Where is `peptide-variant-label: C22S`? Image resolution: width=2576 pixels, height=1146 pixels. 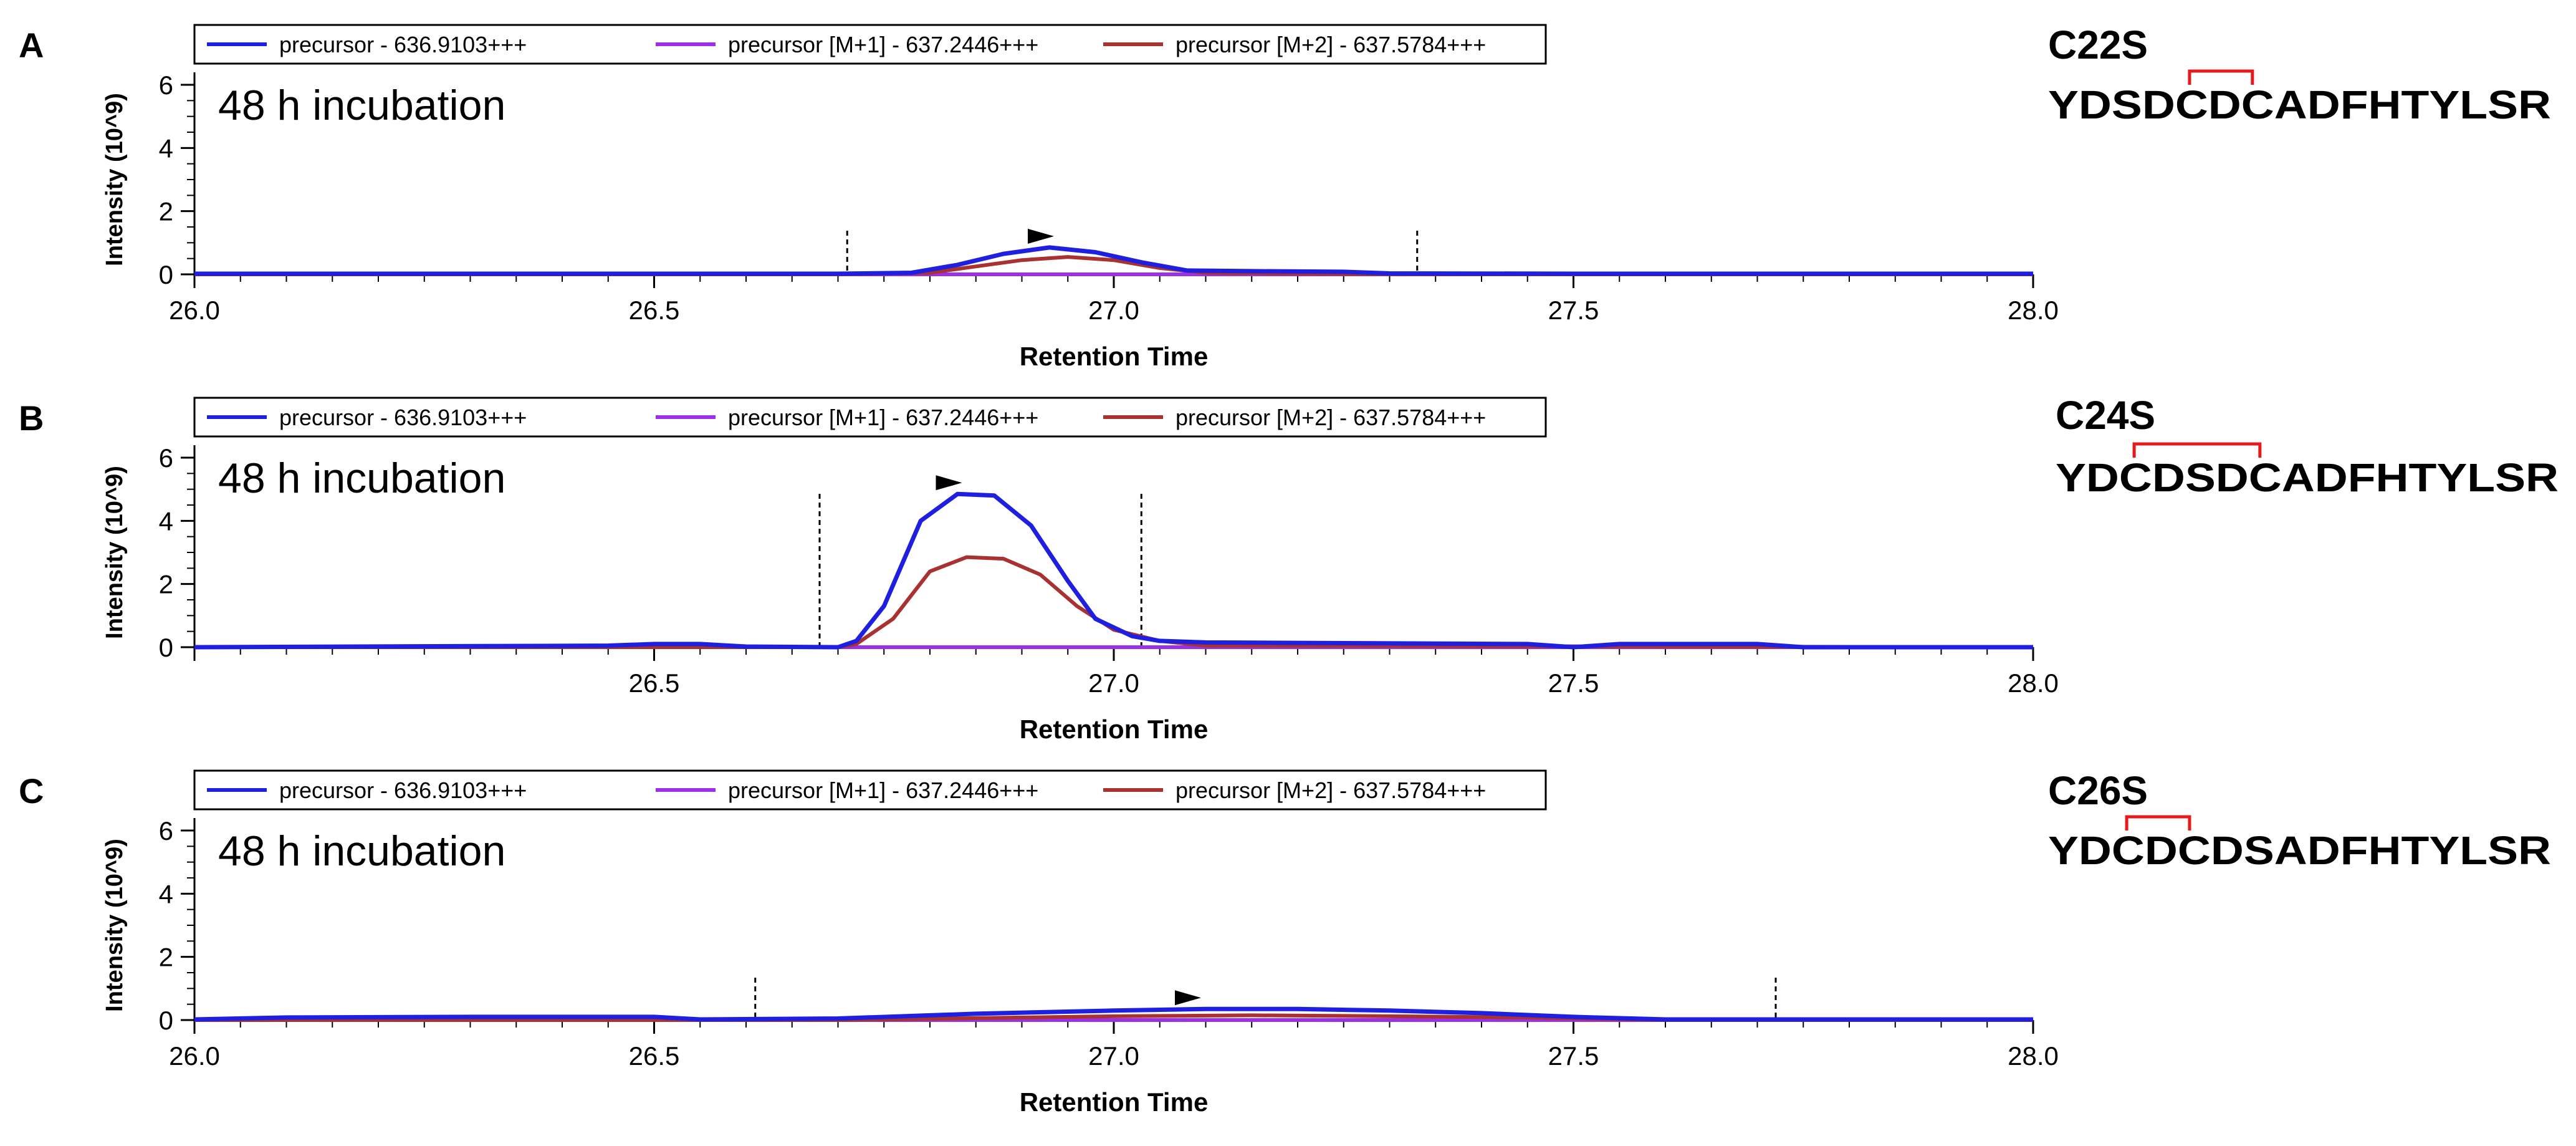 peptide-variant-label: C22S is located at coordinates (2098, 44).